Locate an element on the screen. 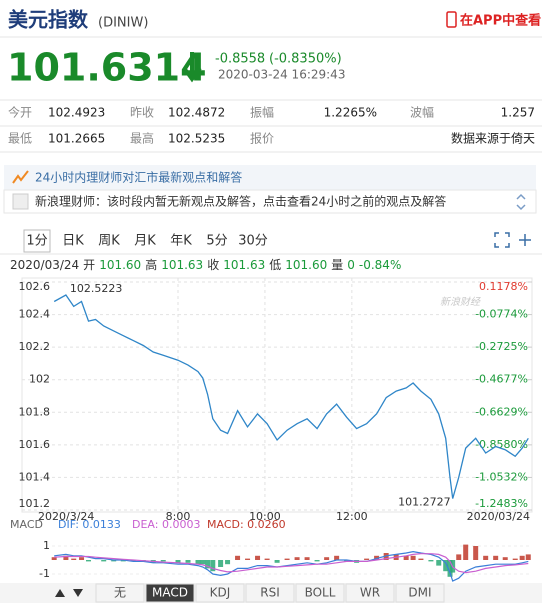 This screenshot has width=542, height=603. indicator-tab: MACD is located at coordinates (170, 593).